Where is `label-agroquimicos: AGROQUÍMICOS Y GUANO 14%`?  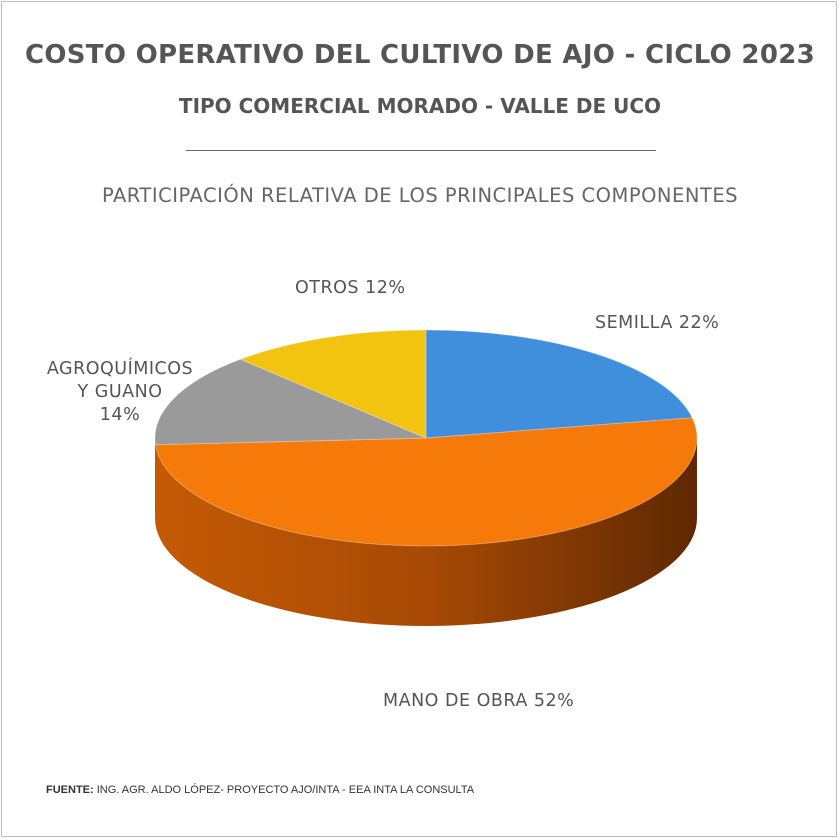 label-agroquimicos: AGROQUÍMICOS Y GUANO 14% is located at coordinates (120, 392).